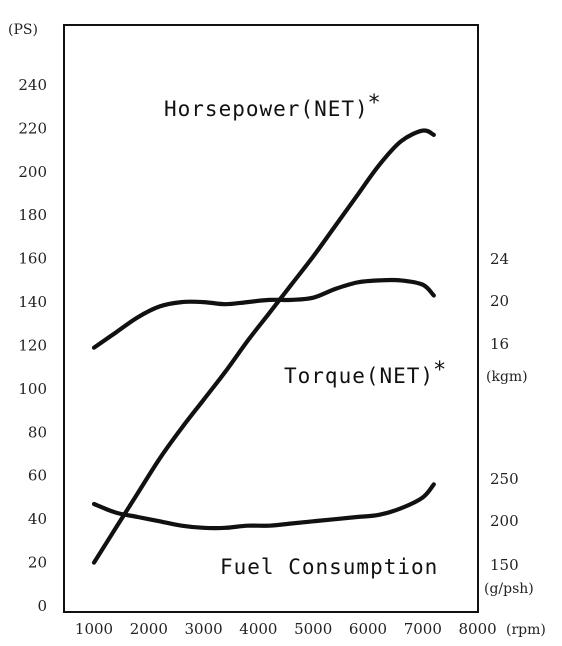 This screenshot has height=646, width=562. Describe the element at coordinates (37, 432) in the screenshot. I see `left-tick-label: 80` at that location.